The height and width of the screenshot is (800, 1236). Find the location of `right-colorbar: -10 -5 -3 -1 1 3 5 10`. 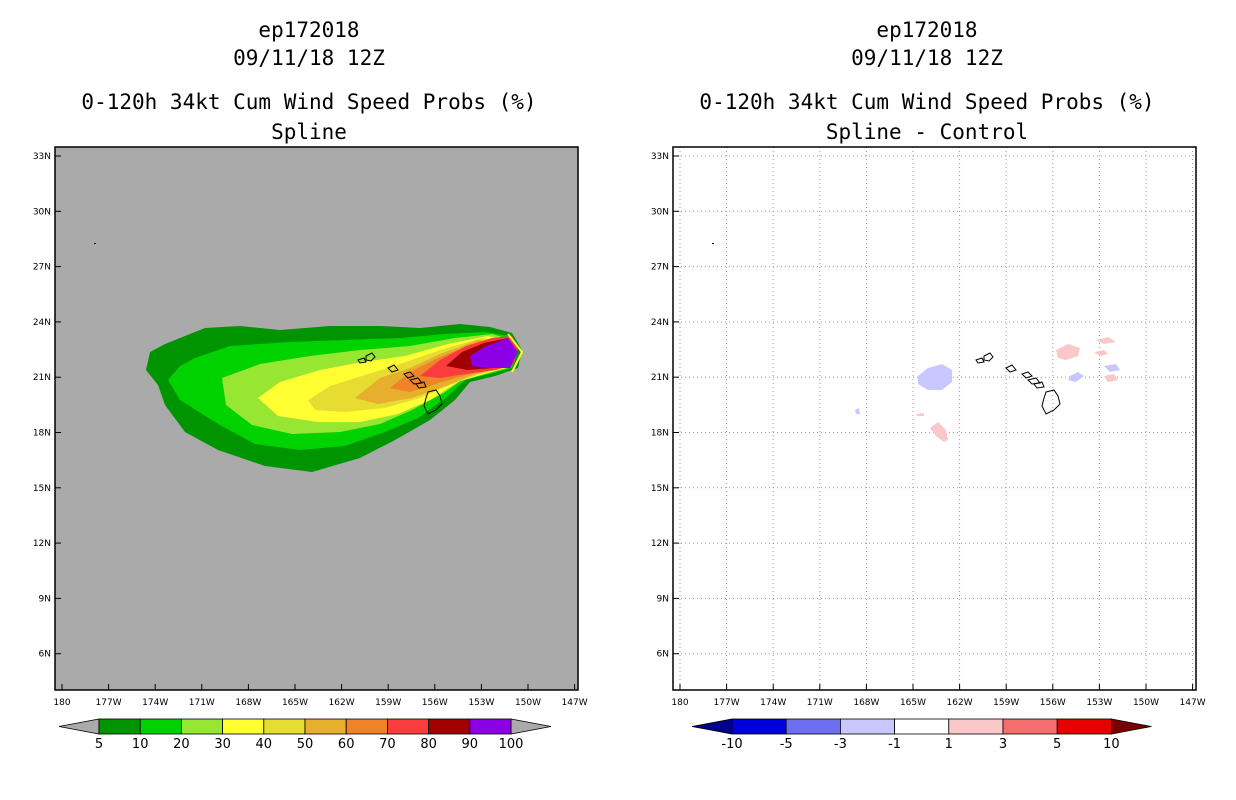

right-colorbar: -10 -5 -3 -1 1 3 5 10 is located at coordinates (921, 735).